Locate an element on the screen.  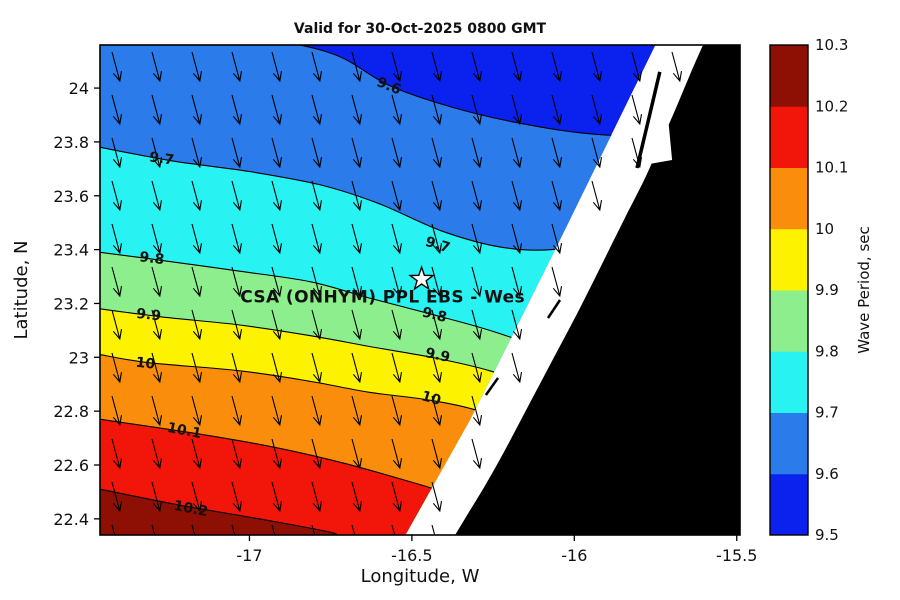
x-tick-label: -16 is located at coordinates (574, 555).